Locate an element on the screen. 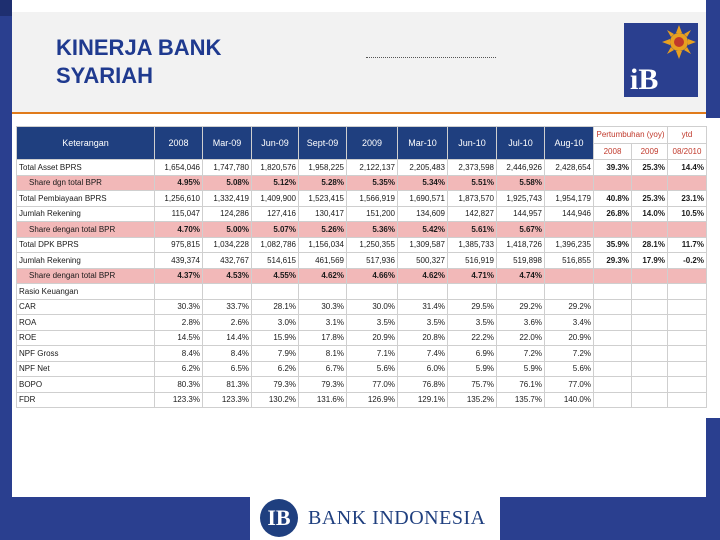  cell-value: 14.4% is located at coordinates (227, 337).